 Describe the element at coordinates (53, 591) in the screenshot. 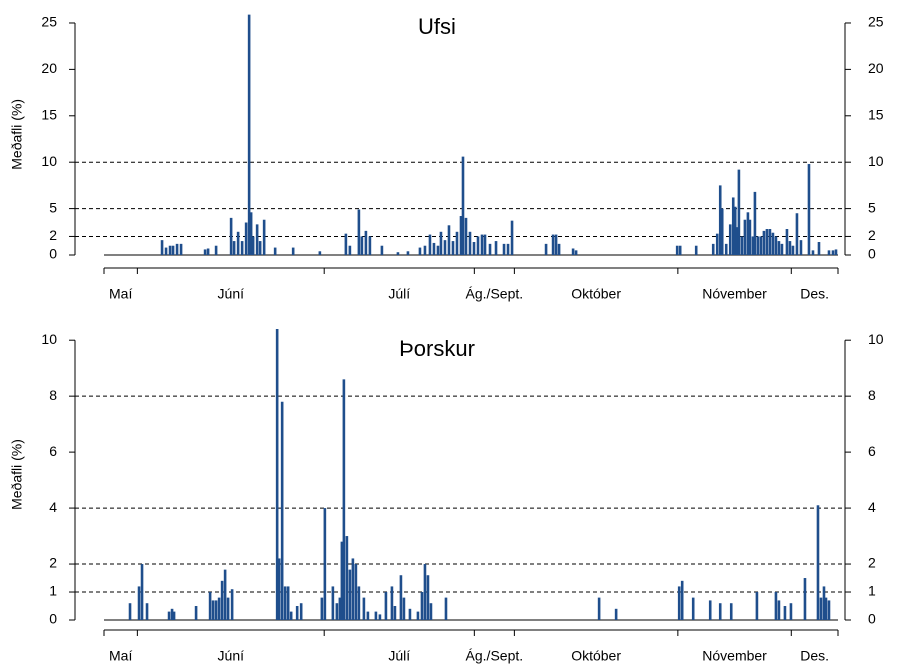

I see `y-tick-label: 1` at that location.